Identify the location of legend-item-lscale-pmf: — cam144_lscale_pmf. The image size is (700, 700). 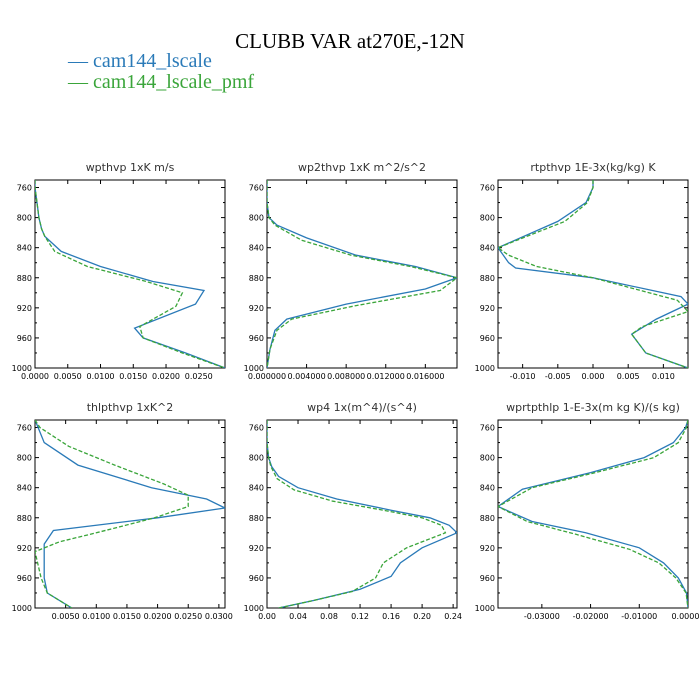
(161, 82).